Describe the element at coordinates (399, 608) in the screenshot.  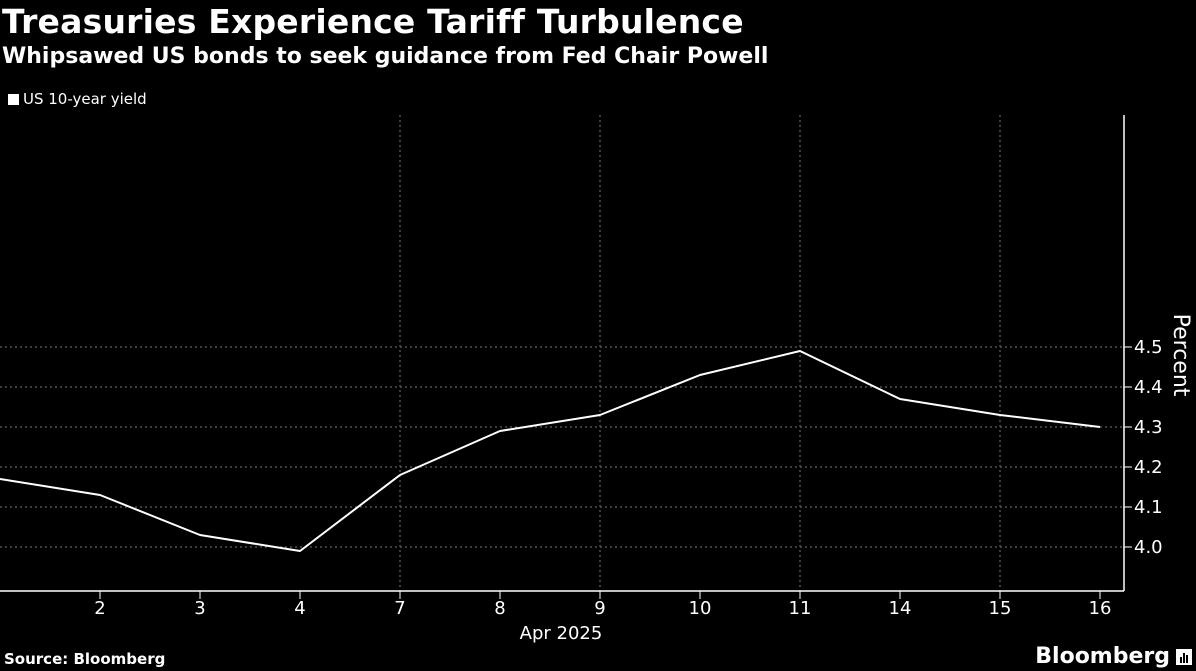
I see `x-tick-label: 7` at that location.